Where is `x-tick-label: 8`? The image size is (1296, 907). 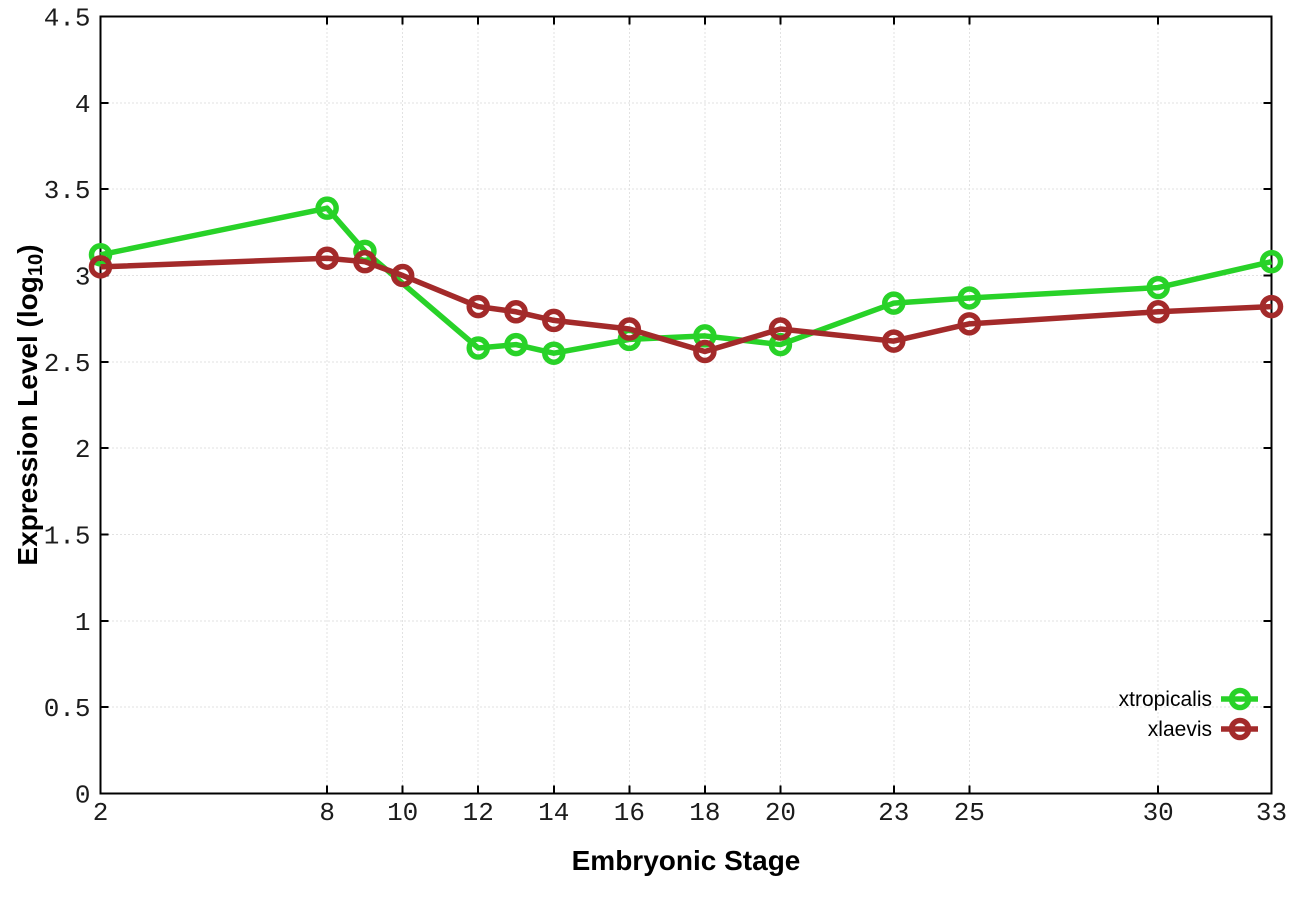
x-tick-label: 8 is located at coordinates (327, 813).